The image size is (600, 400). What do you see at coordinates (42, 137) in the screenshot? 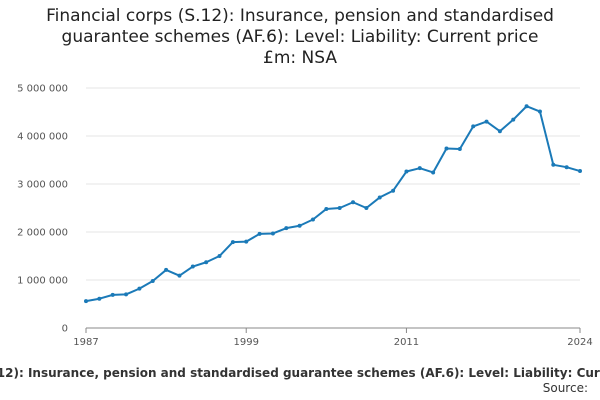
I see `y-tick-label: 4 000 000` at bounding box center [42, 137].